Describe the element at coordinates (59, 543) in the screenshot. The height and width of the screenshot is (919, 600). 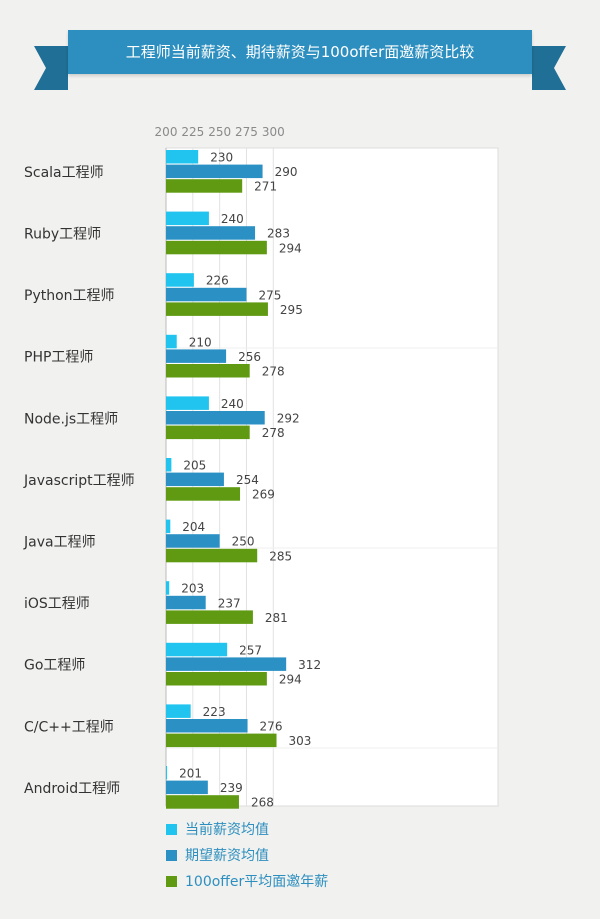
I see `category-label: Java工程师` at that location.